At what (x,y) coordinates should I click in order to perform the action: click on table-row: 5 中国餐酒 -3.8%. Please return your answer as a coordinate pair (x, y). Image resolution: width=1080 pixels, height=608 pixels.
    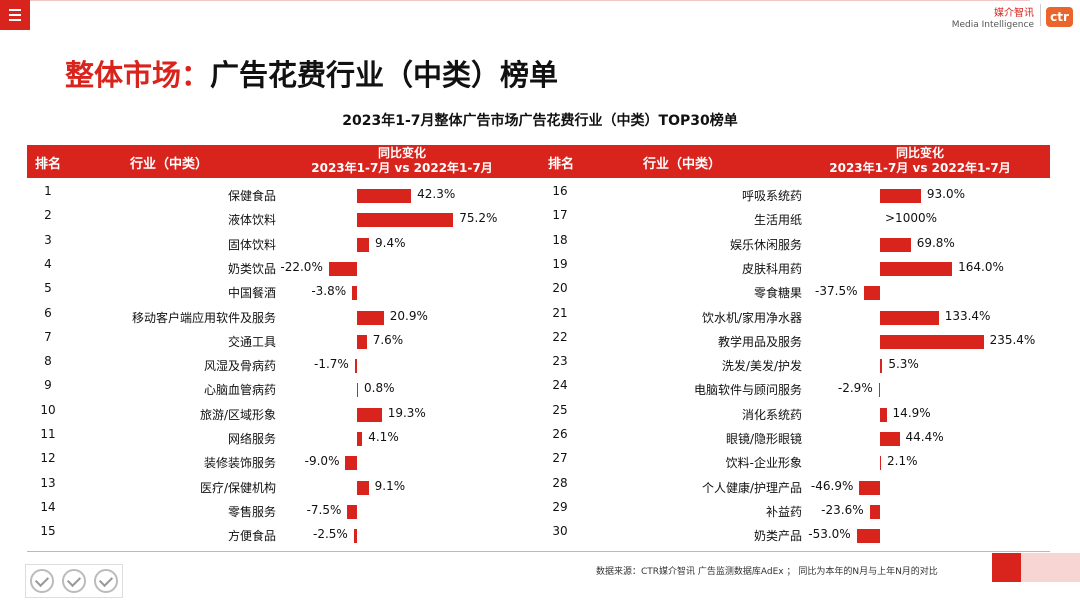
    Looking at the image, I should click on (283, 289).